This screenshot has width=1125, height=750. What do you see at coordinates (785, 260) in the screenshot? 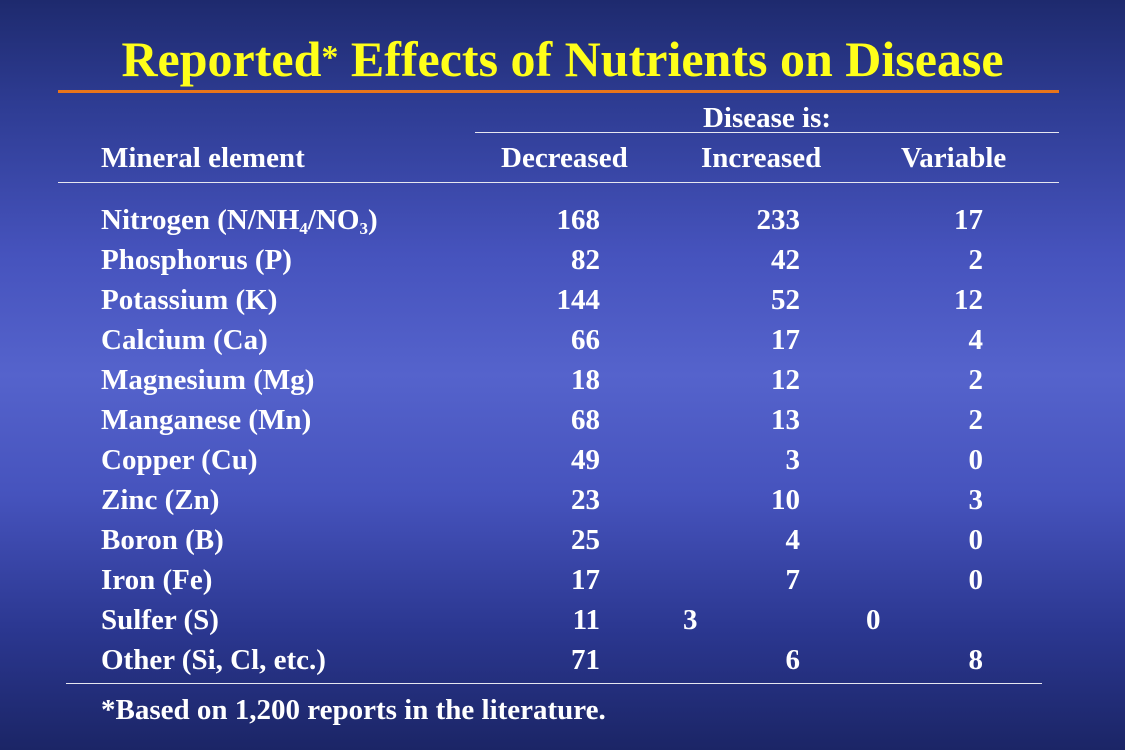
I see `increased-count: 42` at bounding box center [785, 260].